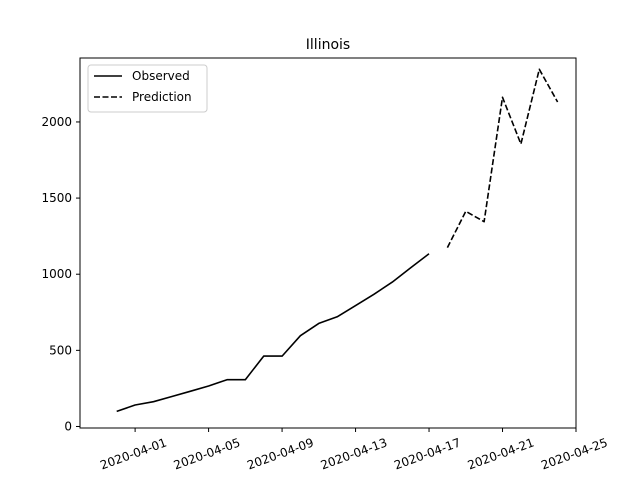 This screenshot has width=640, height=480. I want to click on x-tick-label: 2020-04-09, so click(280, 453).